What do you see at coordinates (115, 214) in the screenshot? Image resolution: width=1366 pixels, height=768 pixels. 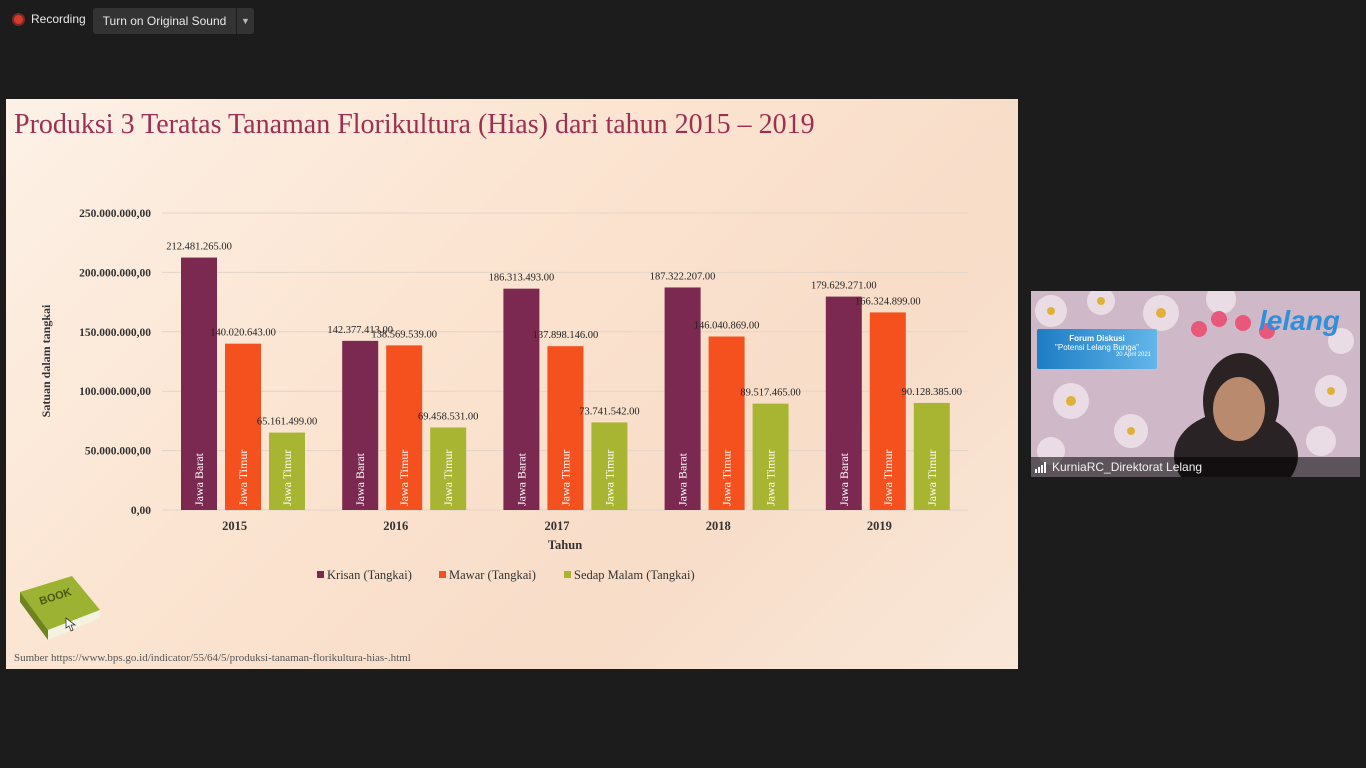 I see `y-tick-label: 250.000.000,00` at bounding box center [115, 214].